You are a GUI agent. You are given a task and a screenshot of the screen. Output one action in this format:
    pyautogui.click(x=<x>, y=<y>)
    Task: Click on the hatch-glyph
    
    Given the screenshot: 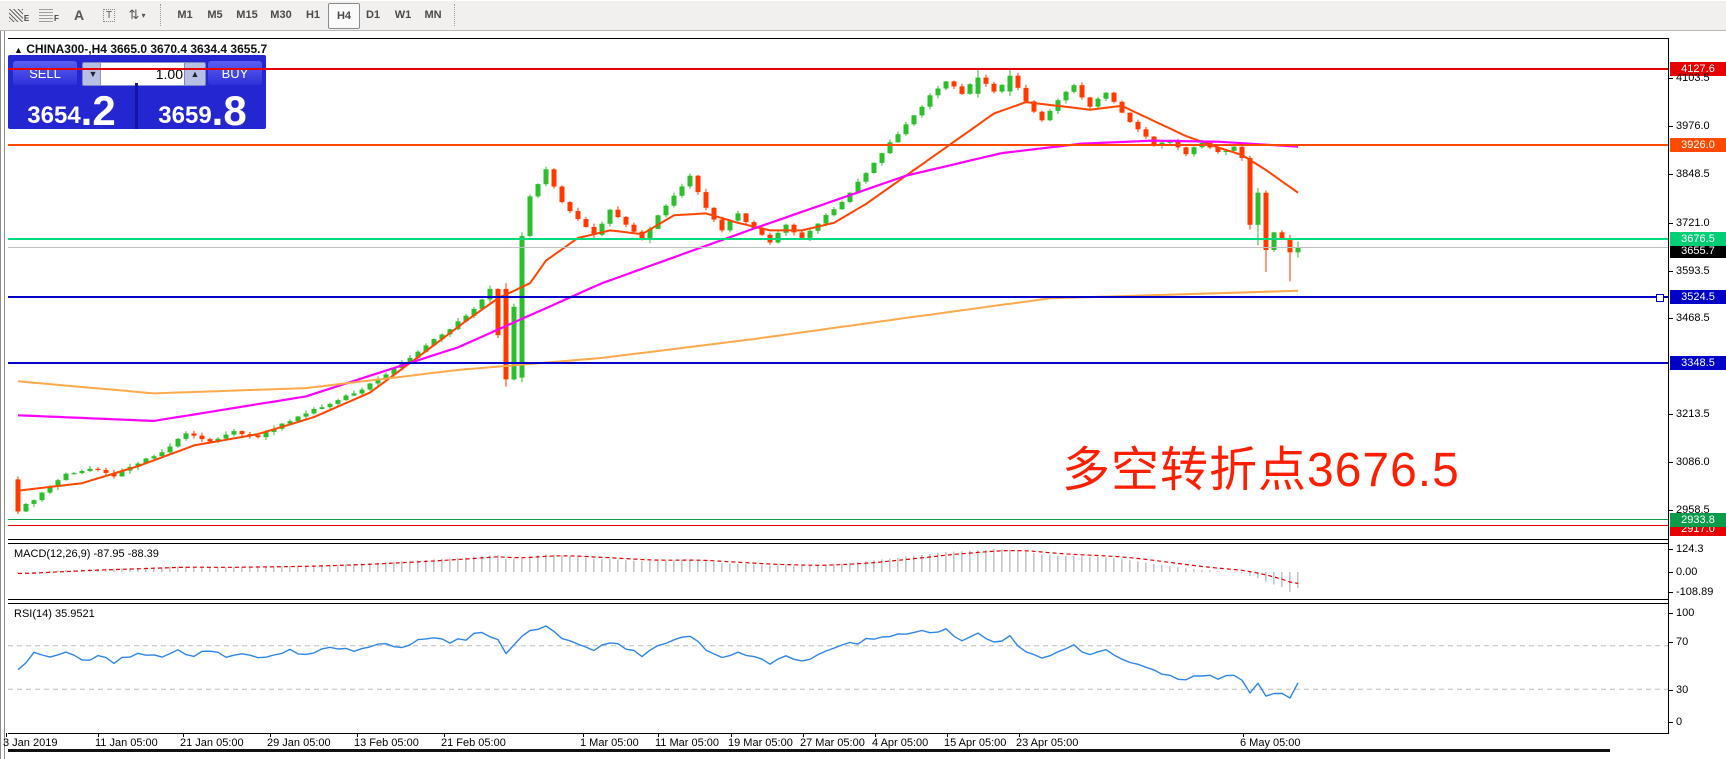 What is the action you would take?
    pyautogui.click(x=15, y=15)
    